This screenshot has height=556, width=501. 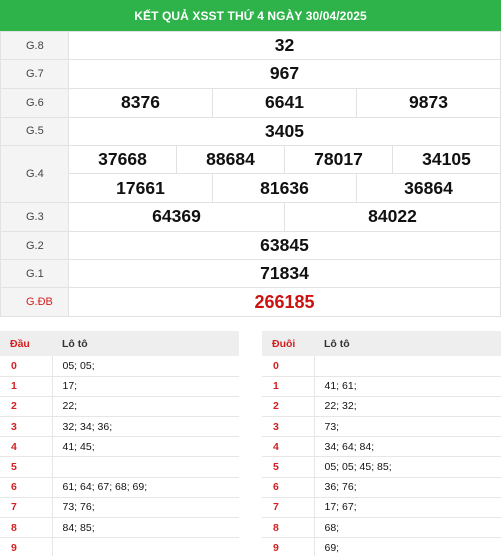 What do you see at coordinates (26, 447) in the screenshot?
I see `loto-head-key: 4` at bounding box center [26, 447].